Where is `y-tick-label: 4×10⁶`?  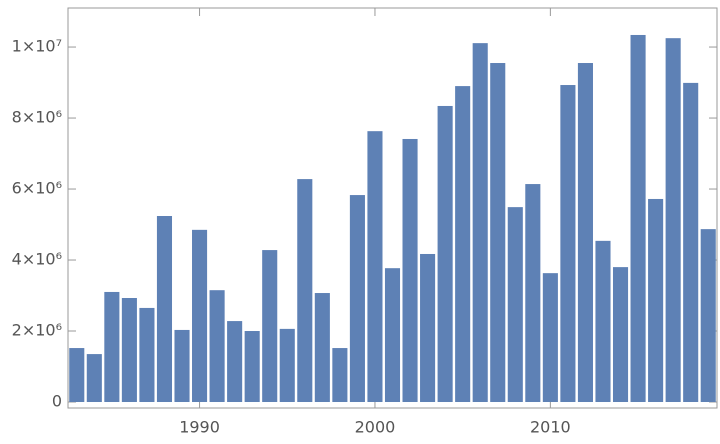
y-tick-label: 4×10⁶ is located at coordinates (37, 259).